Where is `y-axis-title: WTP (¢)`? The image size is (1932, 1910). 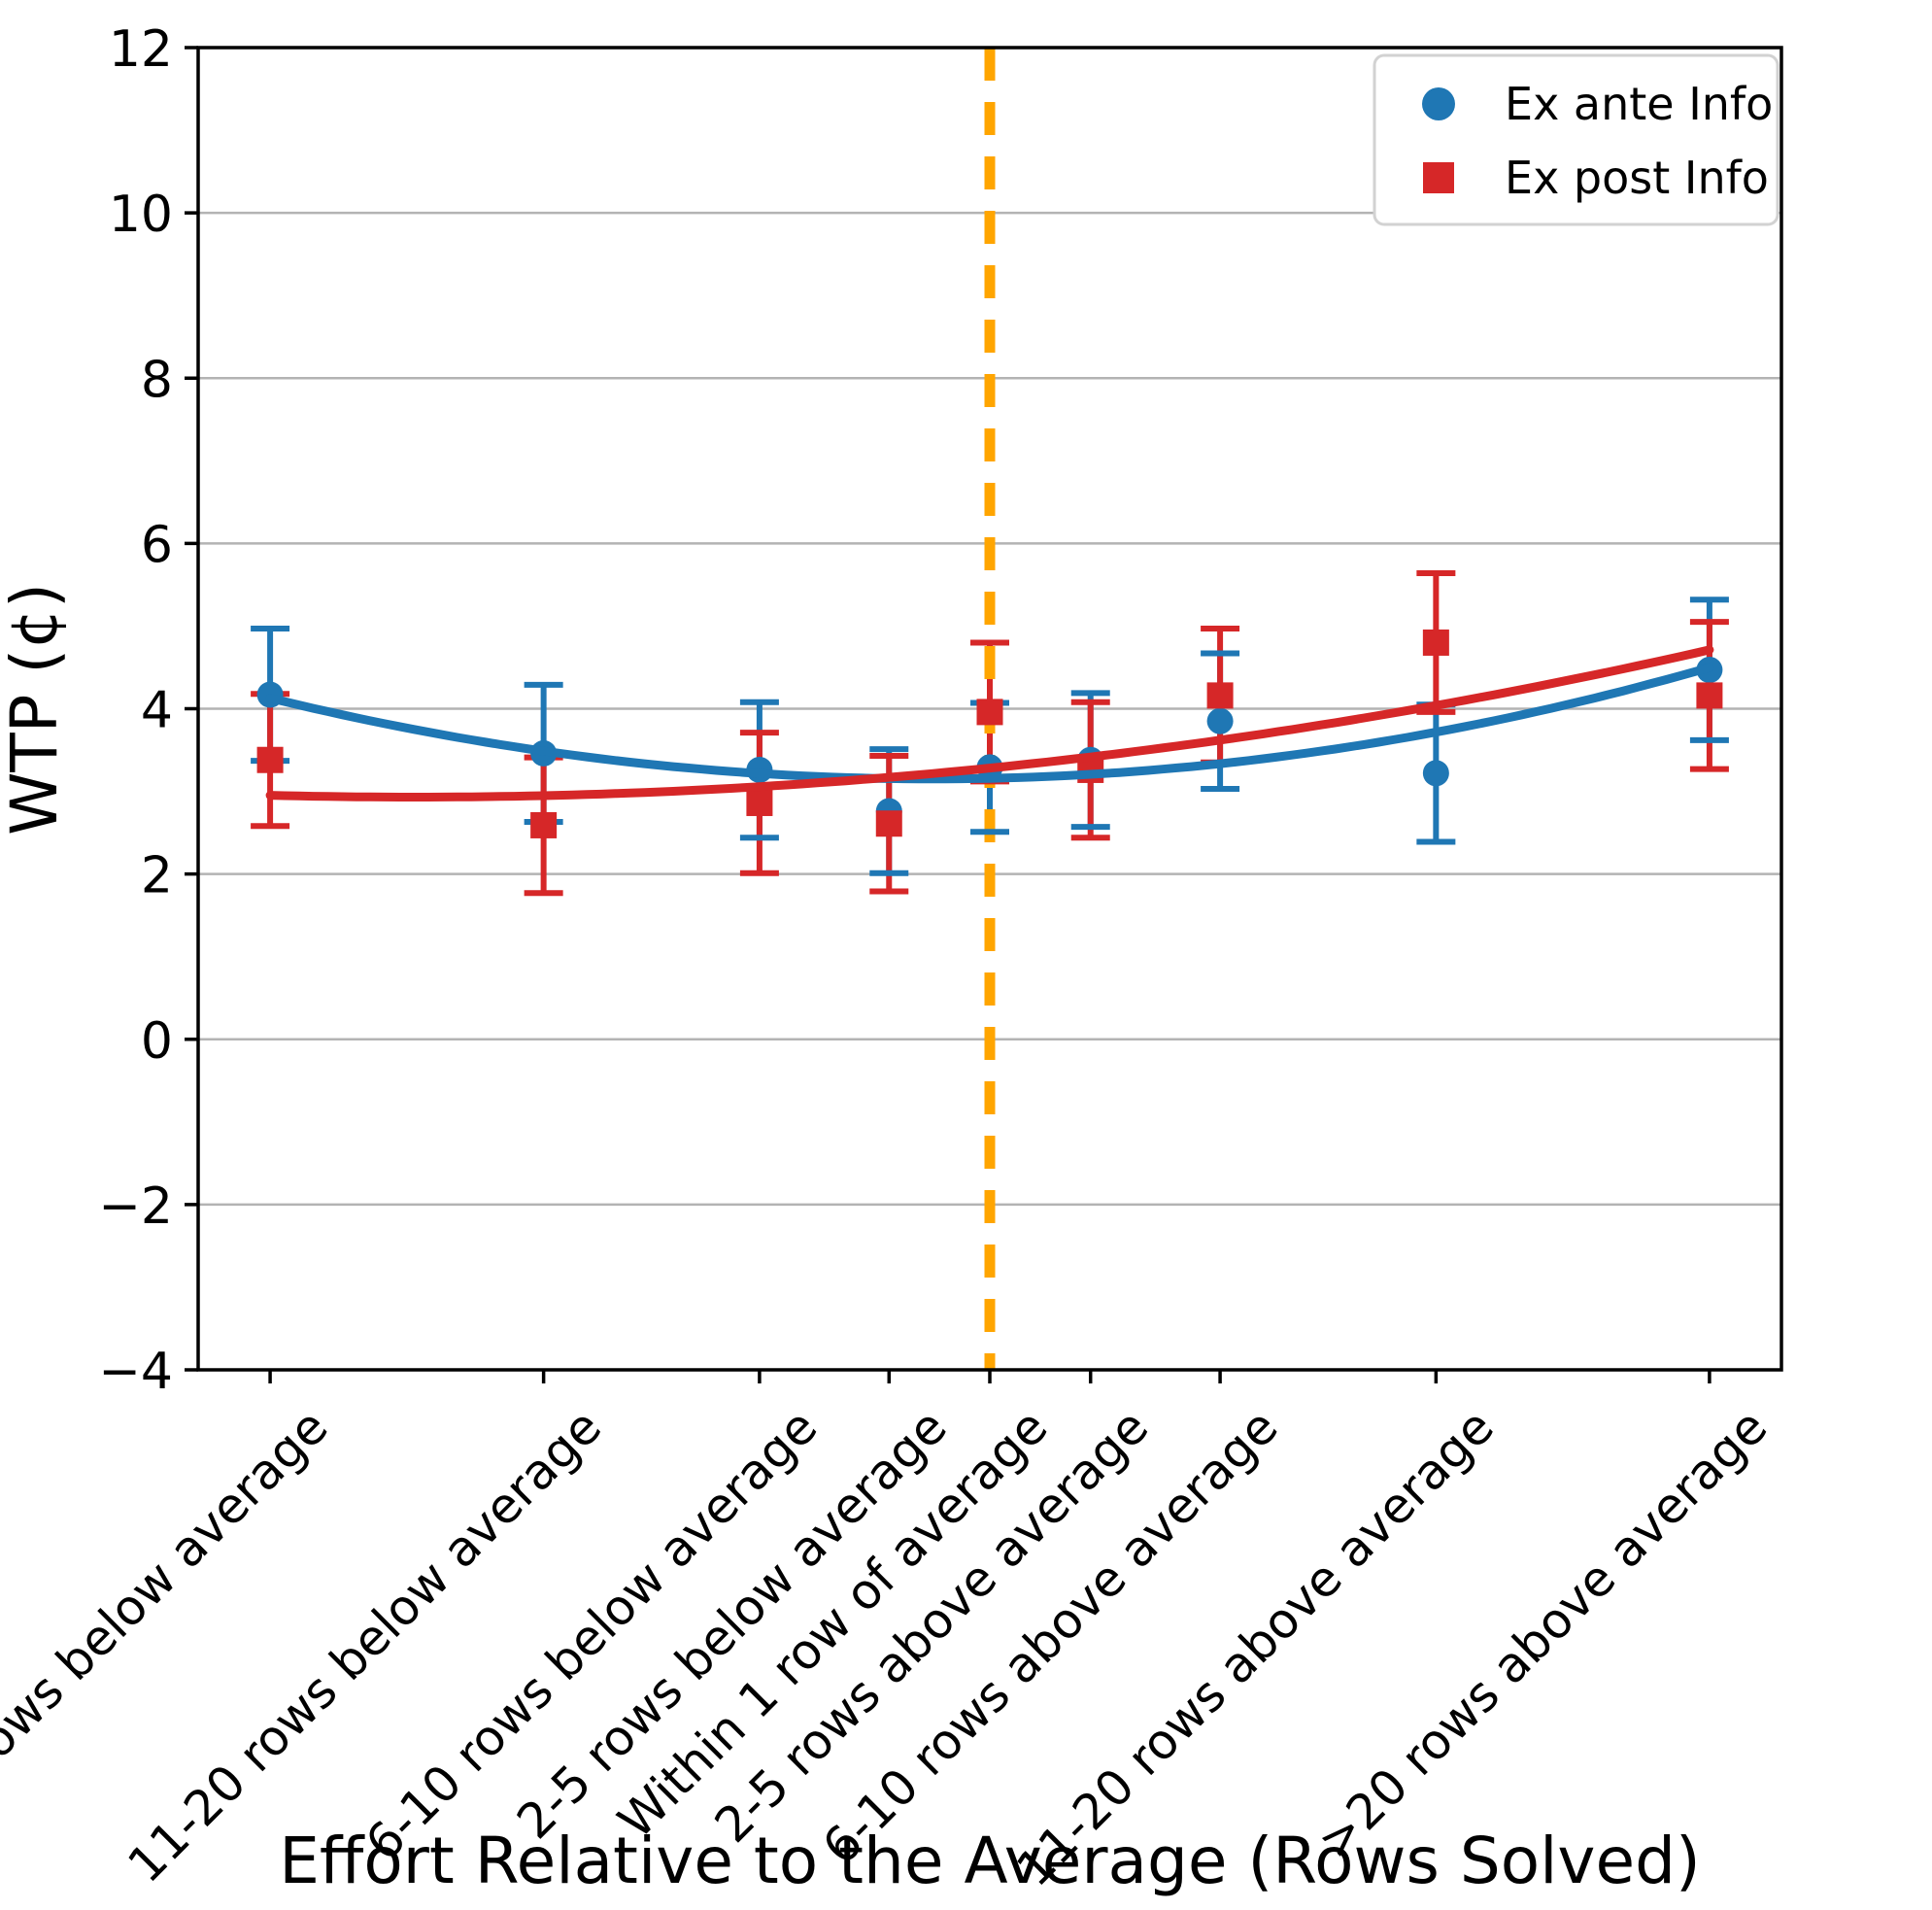 y-axis-title: WTP (¢) is located at coordinates (36, 709).